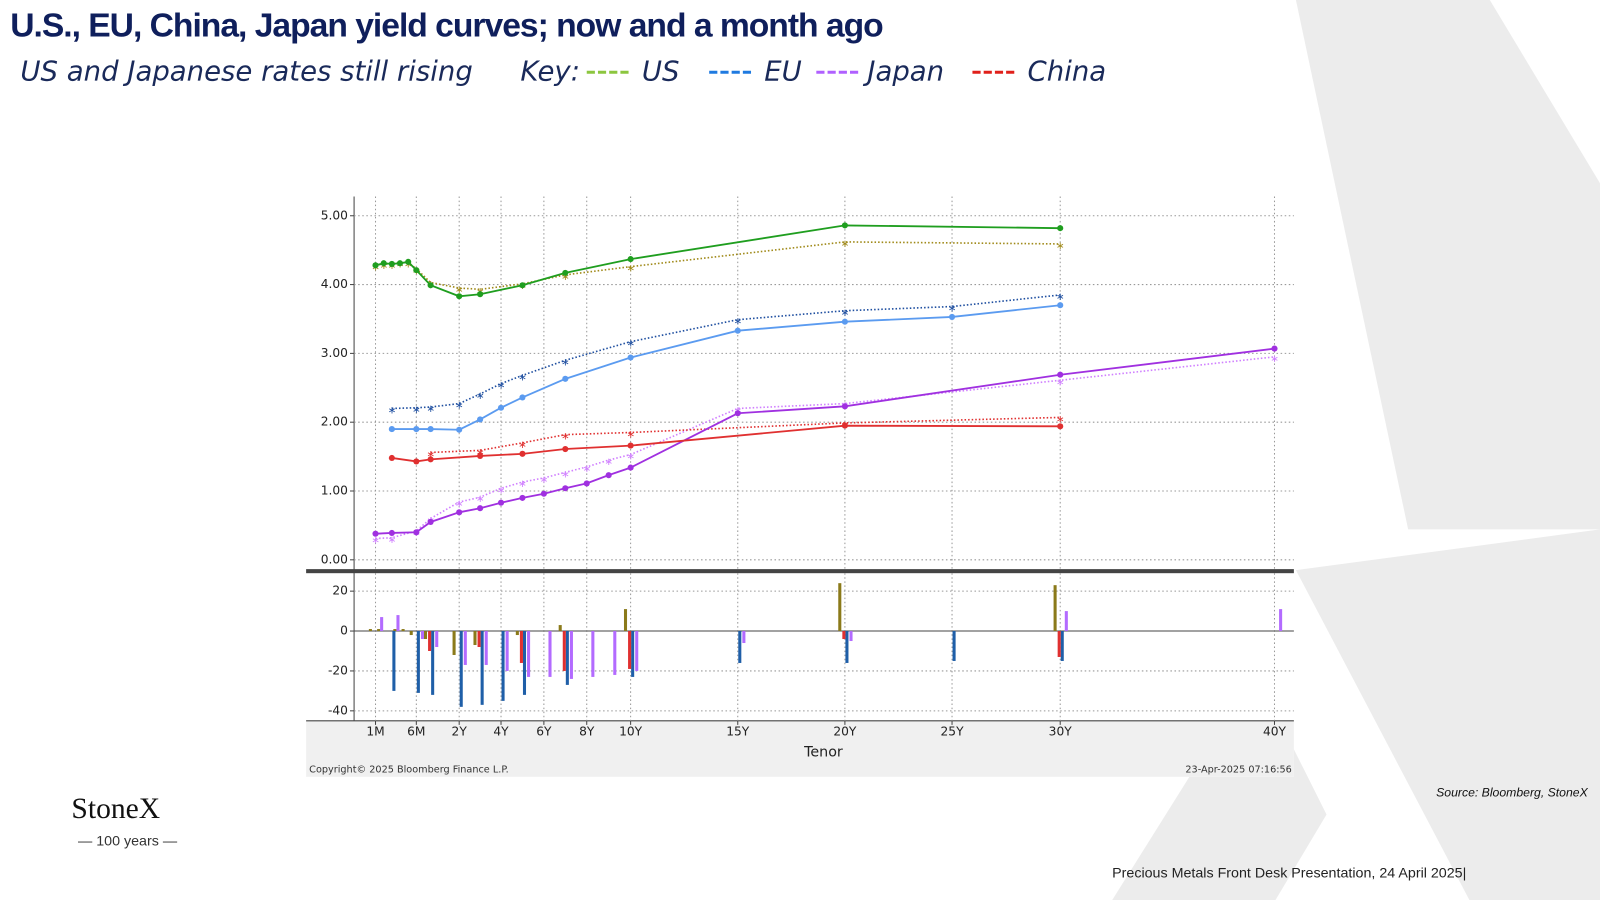 Image resolution: width=1600 pixels, height=900 pixels. I want to click on copyright: Copyright© 2025 Bloomberg Finance L.P., so click(409, 770).